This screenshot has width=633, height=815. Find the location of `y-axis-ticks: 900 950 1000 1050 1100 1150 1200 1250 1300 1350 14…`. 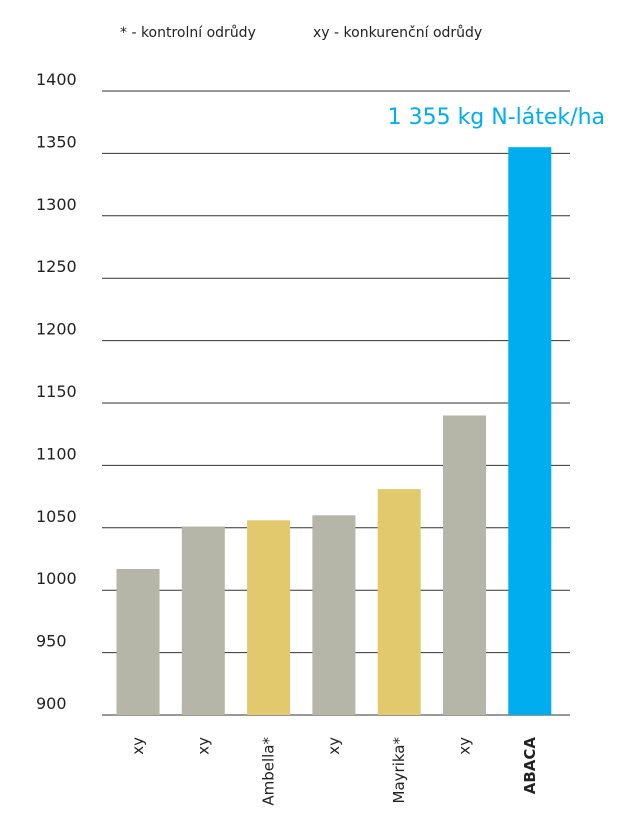

y-axis-ticks: 900 950 1000 1050 1100 1150 1200 1250 1300 1350 14… is located at coordinates (56, 391).